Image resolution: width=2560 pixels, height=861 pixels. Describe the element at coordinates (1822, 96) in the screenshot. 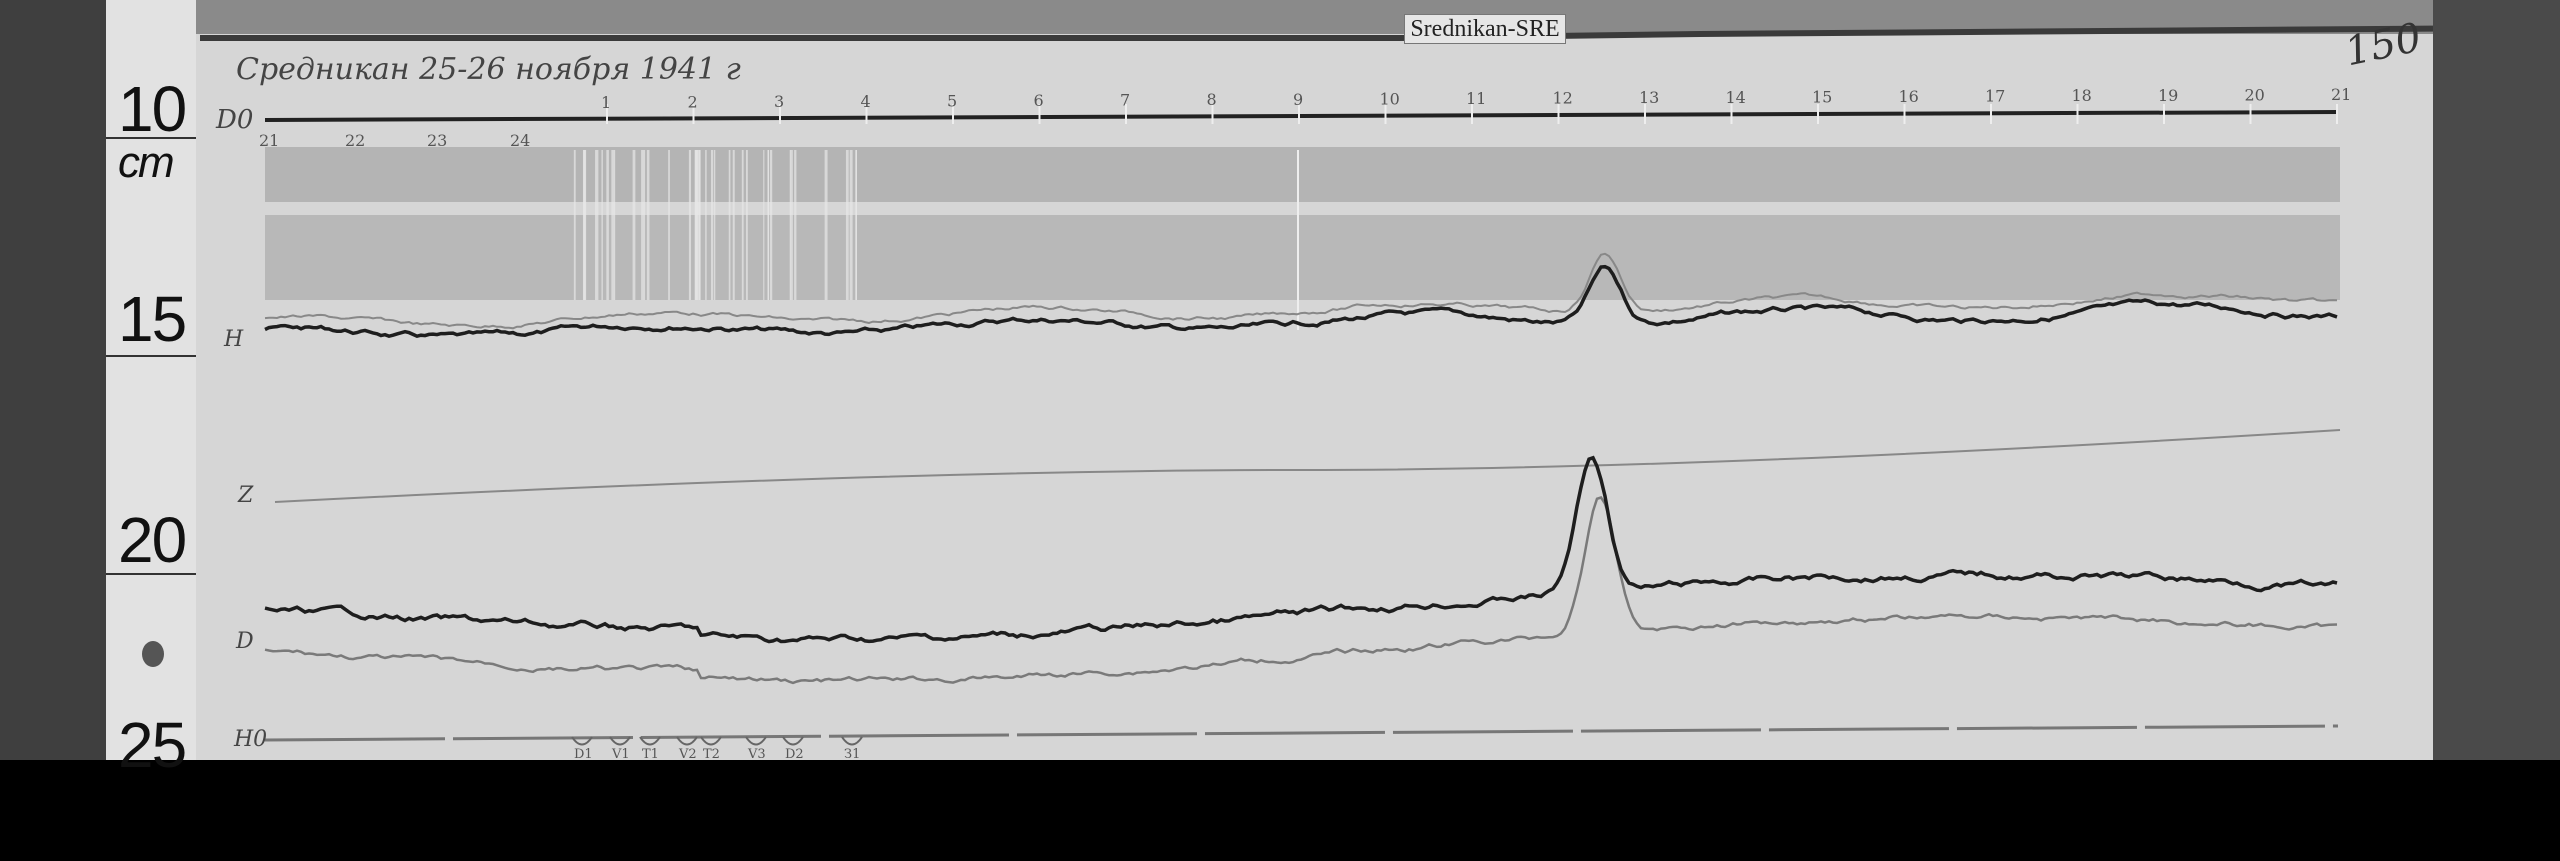

I see `upper-tick-label: 15` at that location.